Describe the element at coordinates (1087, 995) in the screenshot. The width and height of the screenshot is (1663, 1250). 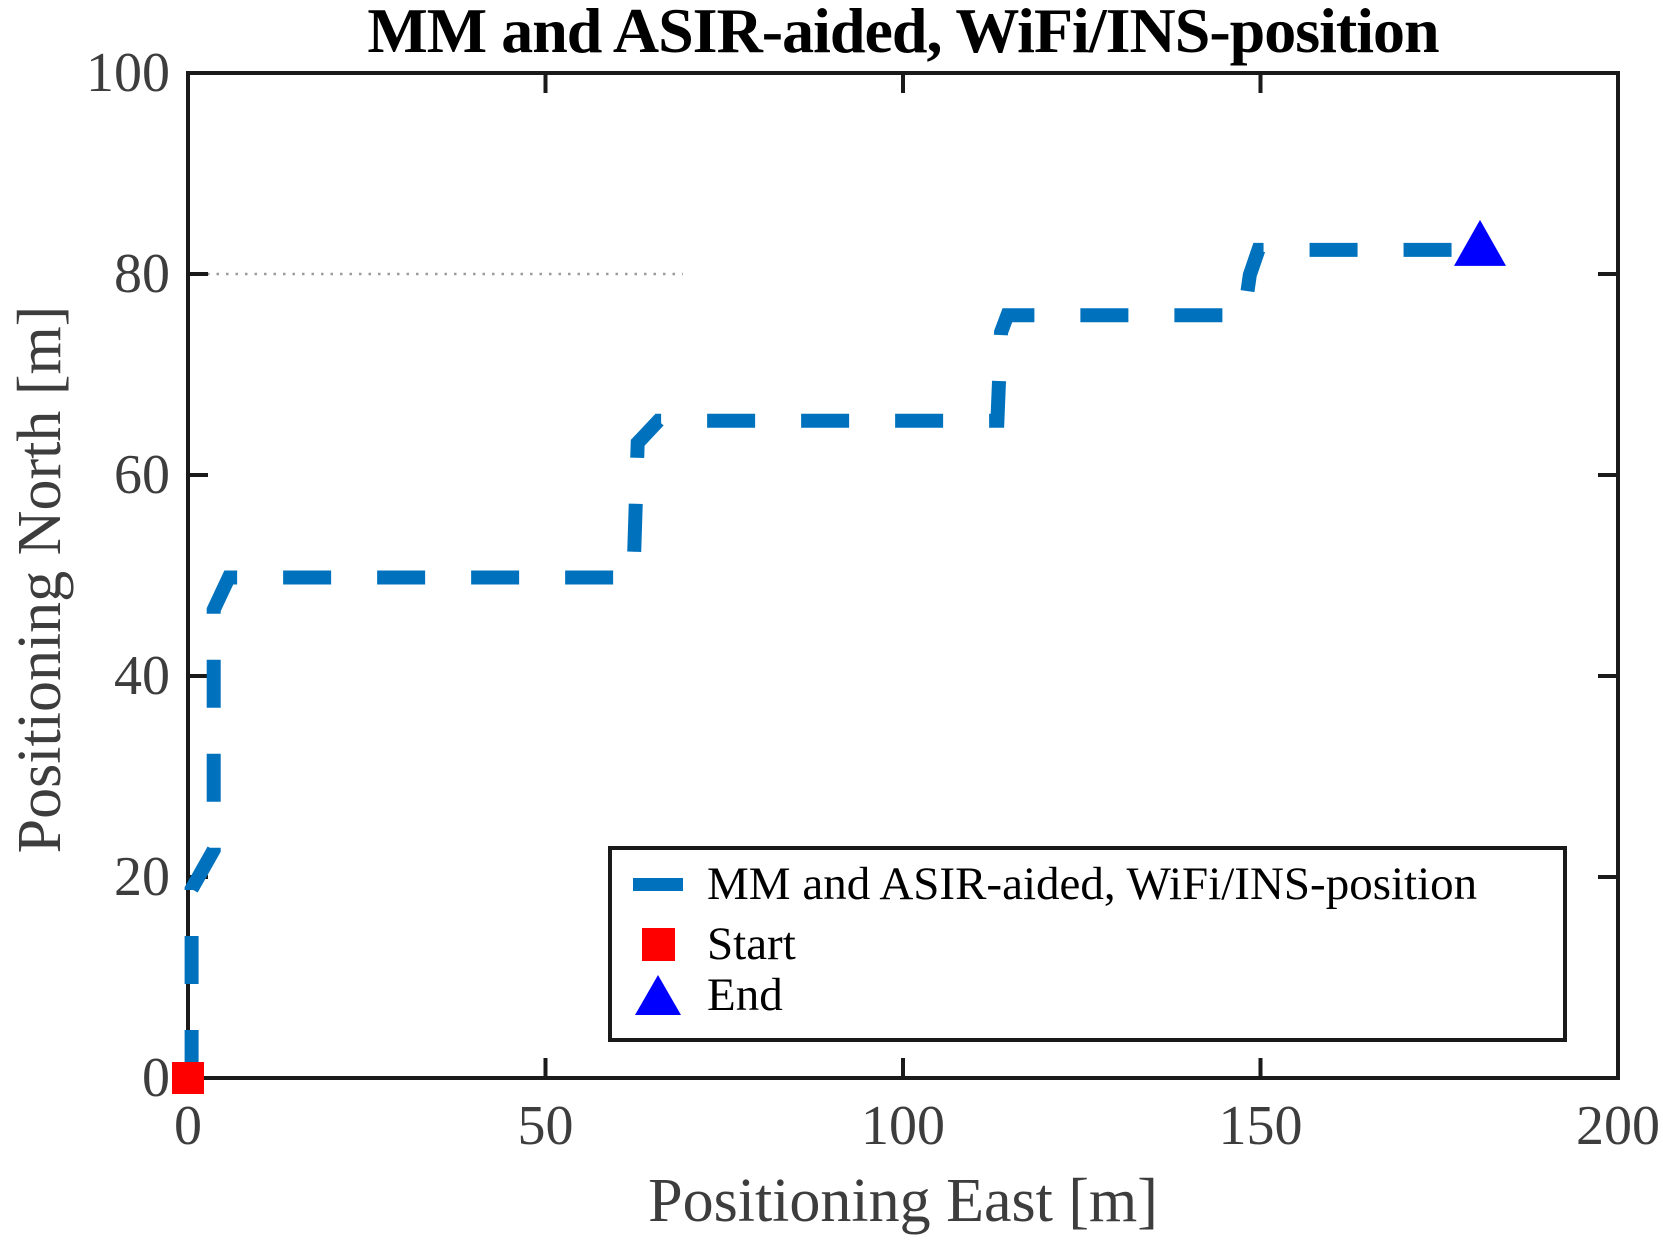
I see `legend-row-end: End` at that location.